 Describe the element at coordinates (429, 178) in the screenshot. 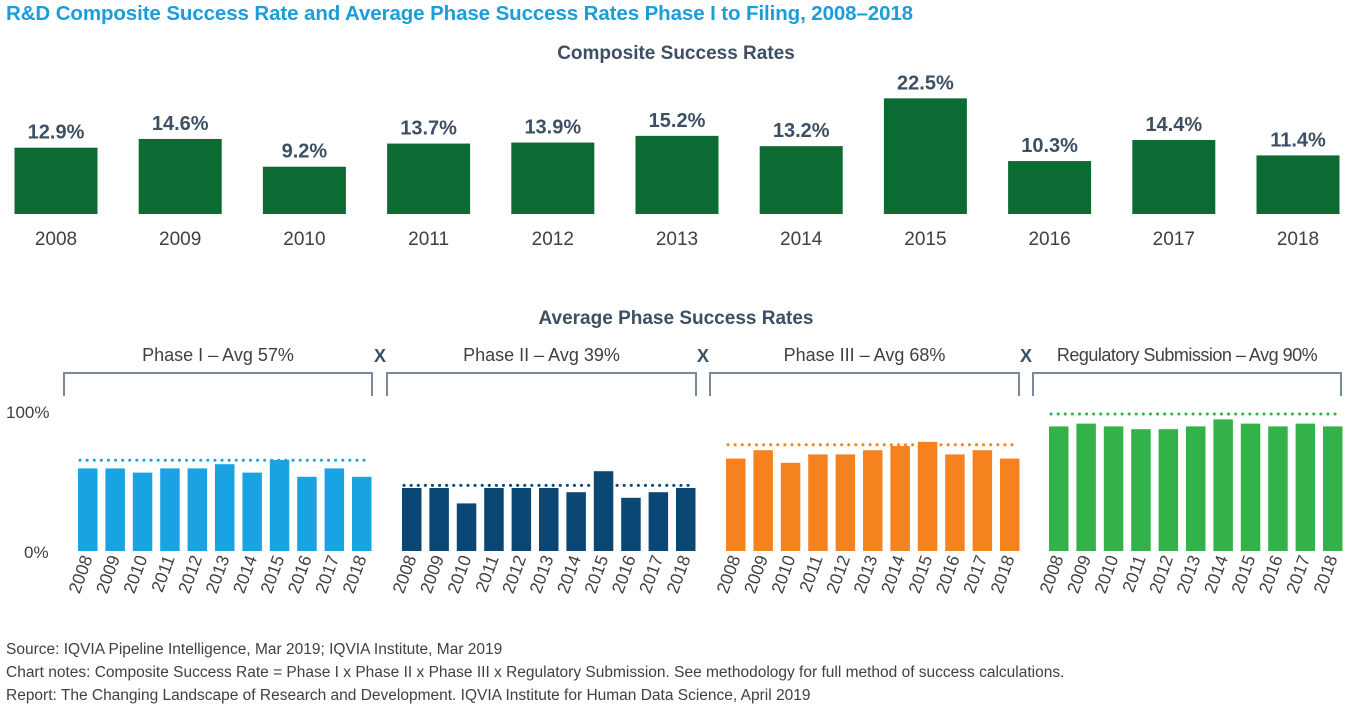

I see `composite-bar-2011` at that location.